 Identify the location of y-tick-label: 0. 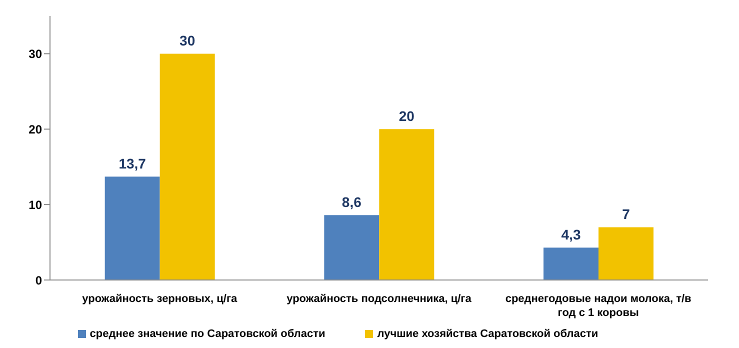
(38, 280).